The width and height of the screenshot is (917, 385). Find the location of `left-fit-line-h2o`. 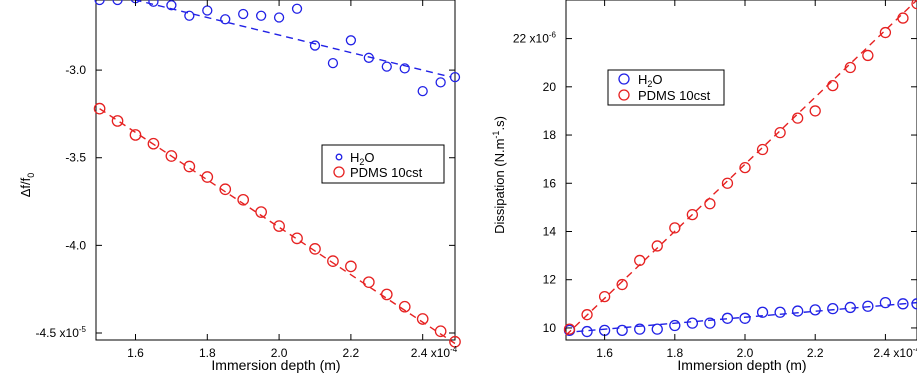

left-fit-line-h2o is located at coordinates (292, 39).